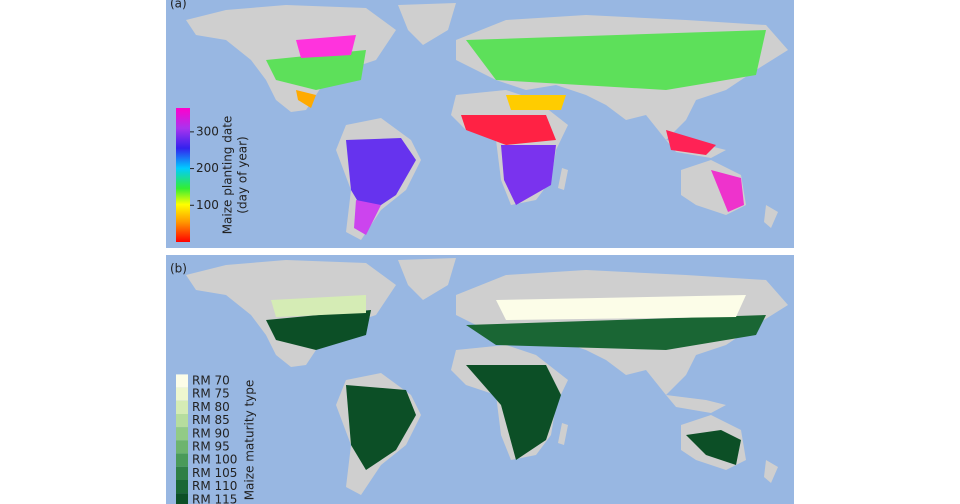  Describe the element at coordinates (211, 420) in the screenshot. I see `legend-label: RM 85` at that location.